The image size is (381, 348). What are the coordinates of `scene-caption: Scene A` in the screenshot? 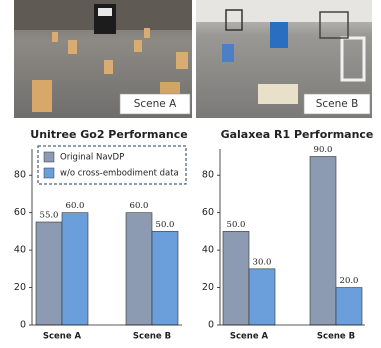 It's located at (155, 104).